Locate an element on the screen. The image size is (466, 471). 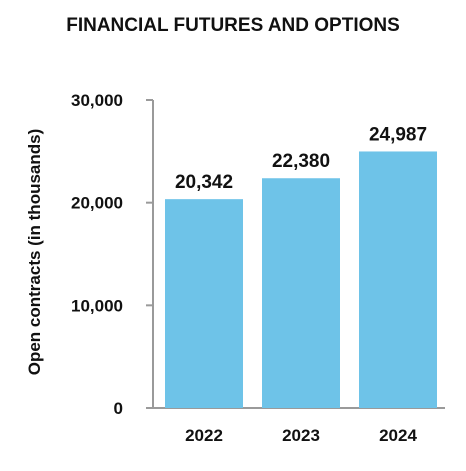
bar-2023 is located at coordinates (301, 293).